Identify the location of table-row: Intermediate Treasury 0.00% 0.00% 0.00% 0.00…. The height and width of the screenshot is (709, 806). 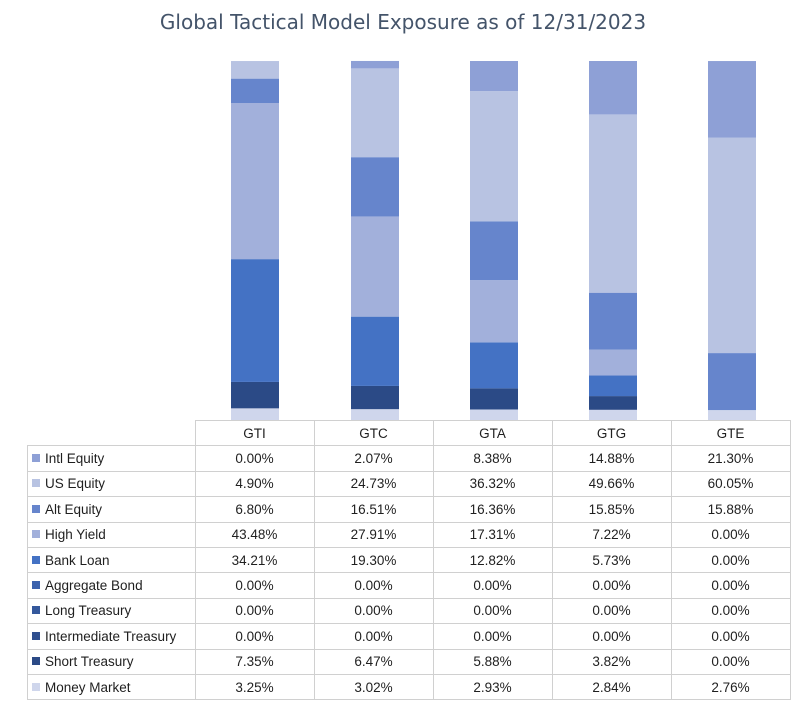
(409, 636).